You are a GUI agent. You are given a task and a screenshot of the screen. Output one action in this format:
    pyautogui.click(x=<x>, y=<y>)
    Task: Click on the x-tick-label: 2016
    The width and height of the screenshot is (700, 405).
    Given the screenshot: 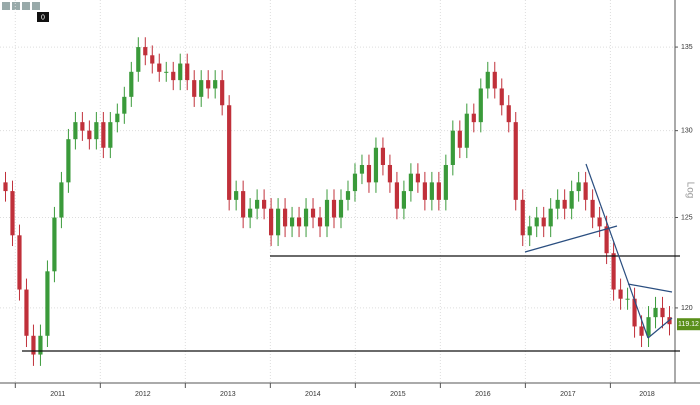 What is the action you would take?
    pyautogui.click(x=483, y=394)
    